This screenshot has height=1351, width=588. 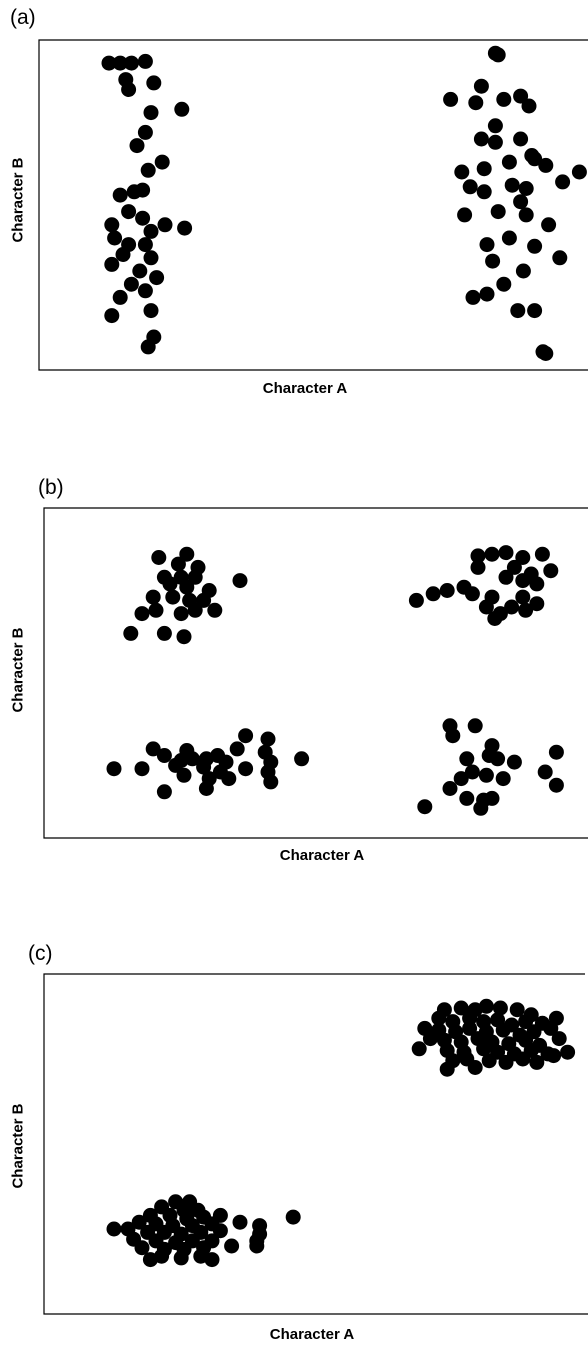 I want to click on panel-label: (a), so click(x=23, y=17).